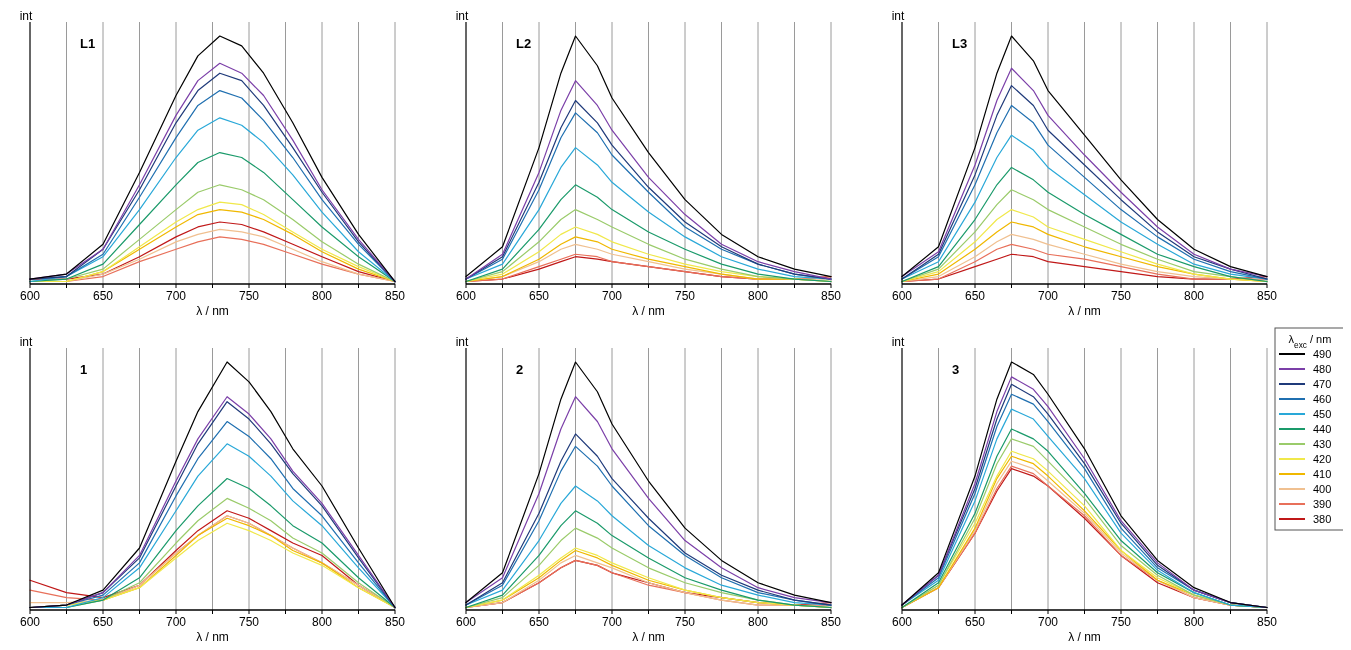  I want to click on chart-title: 3, so click(956, 369).